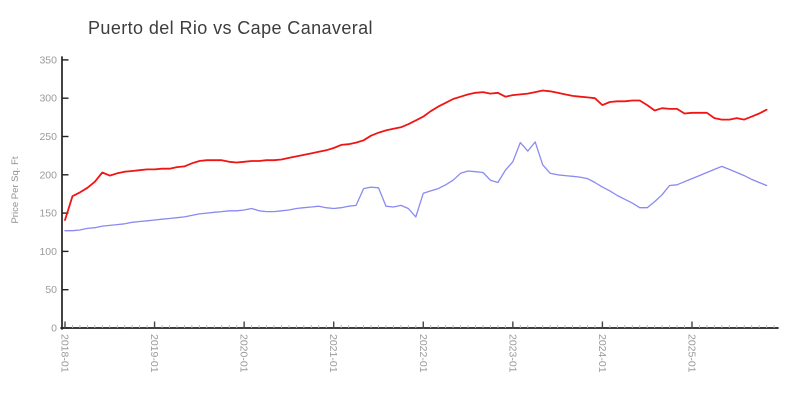 This screenshot has width=800, height=400. Describe the element at coordinates (333, 353) in the screenshot. I see `x-tick-label: 2021-01` at that location.